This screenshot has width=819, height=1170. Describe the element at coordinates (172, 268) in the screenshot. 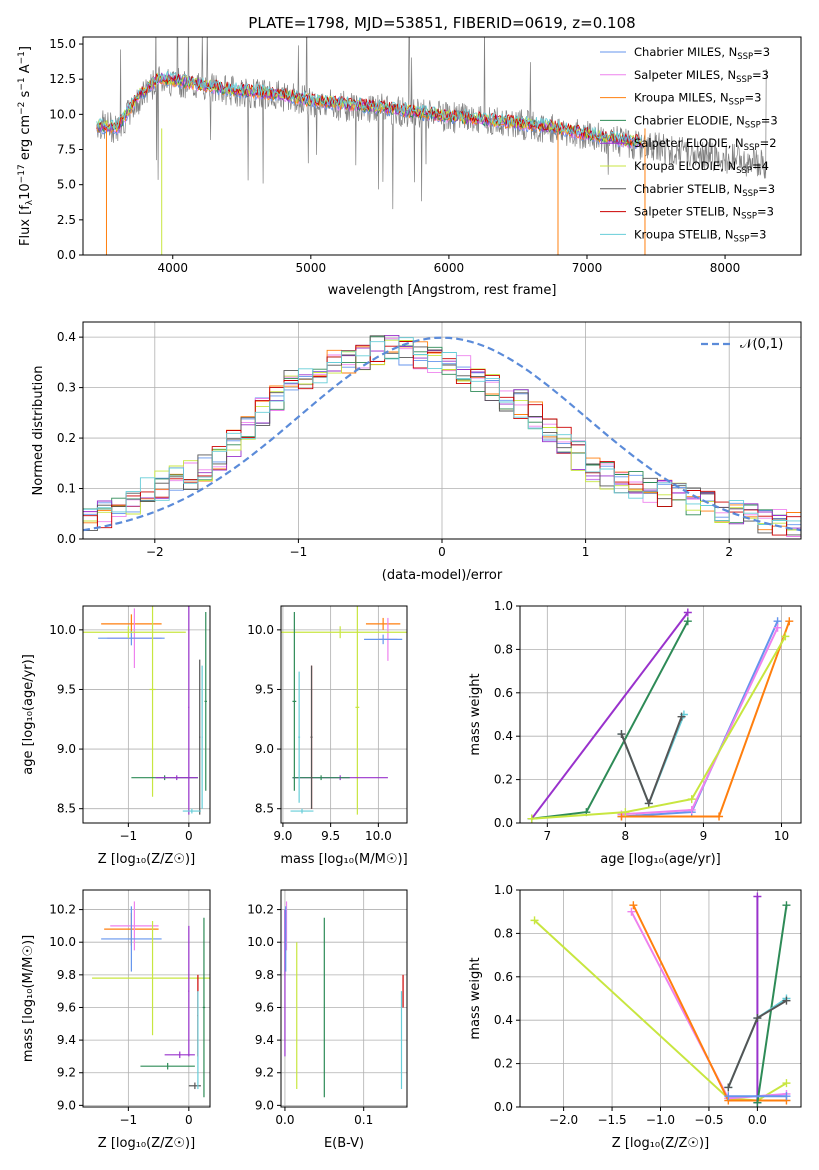

I see `x-tick-label: 4000` at that location.